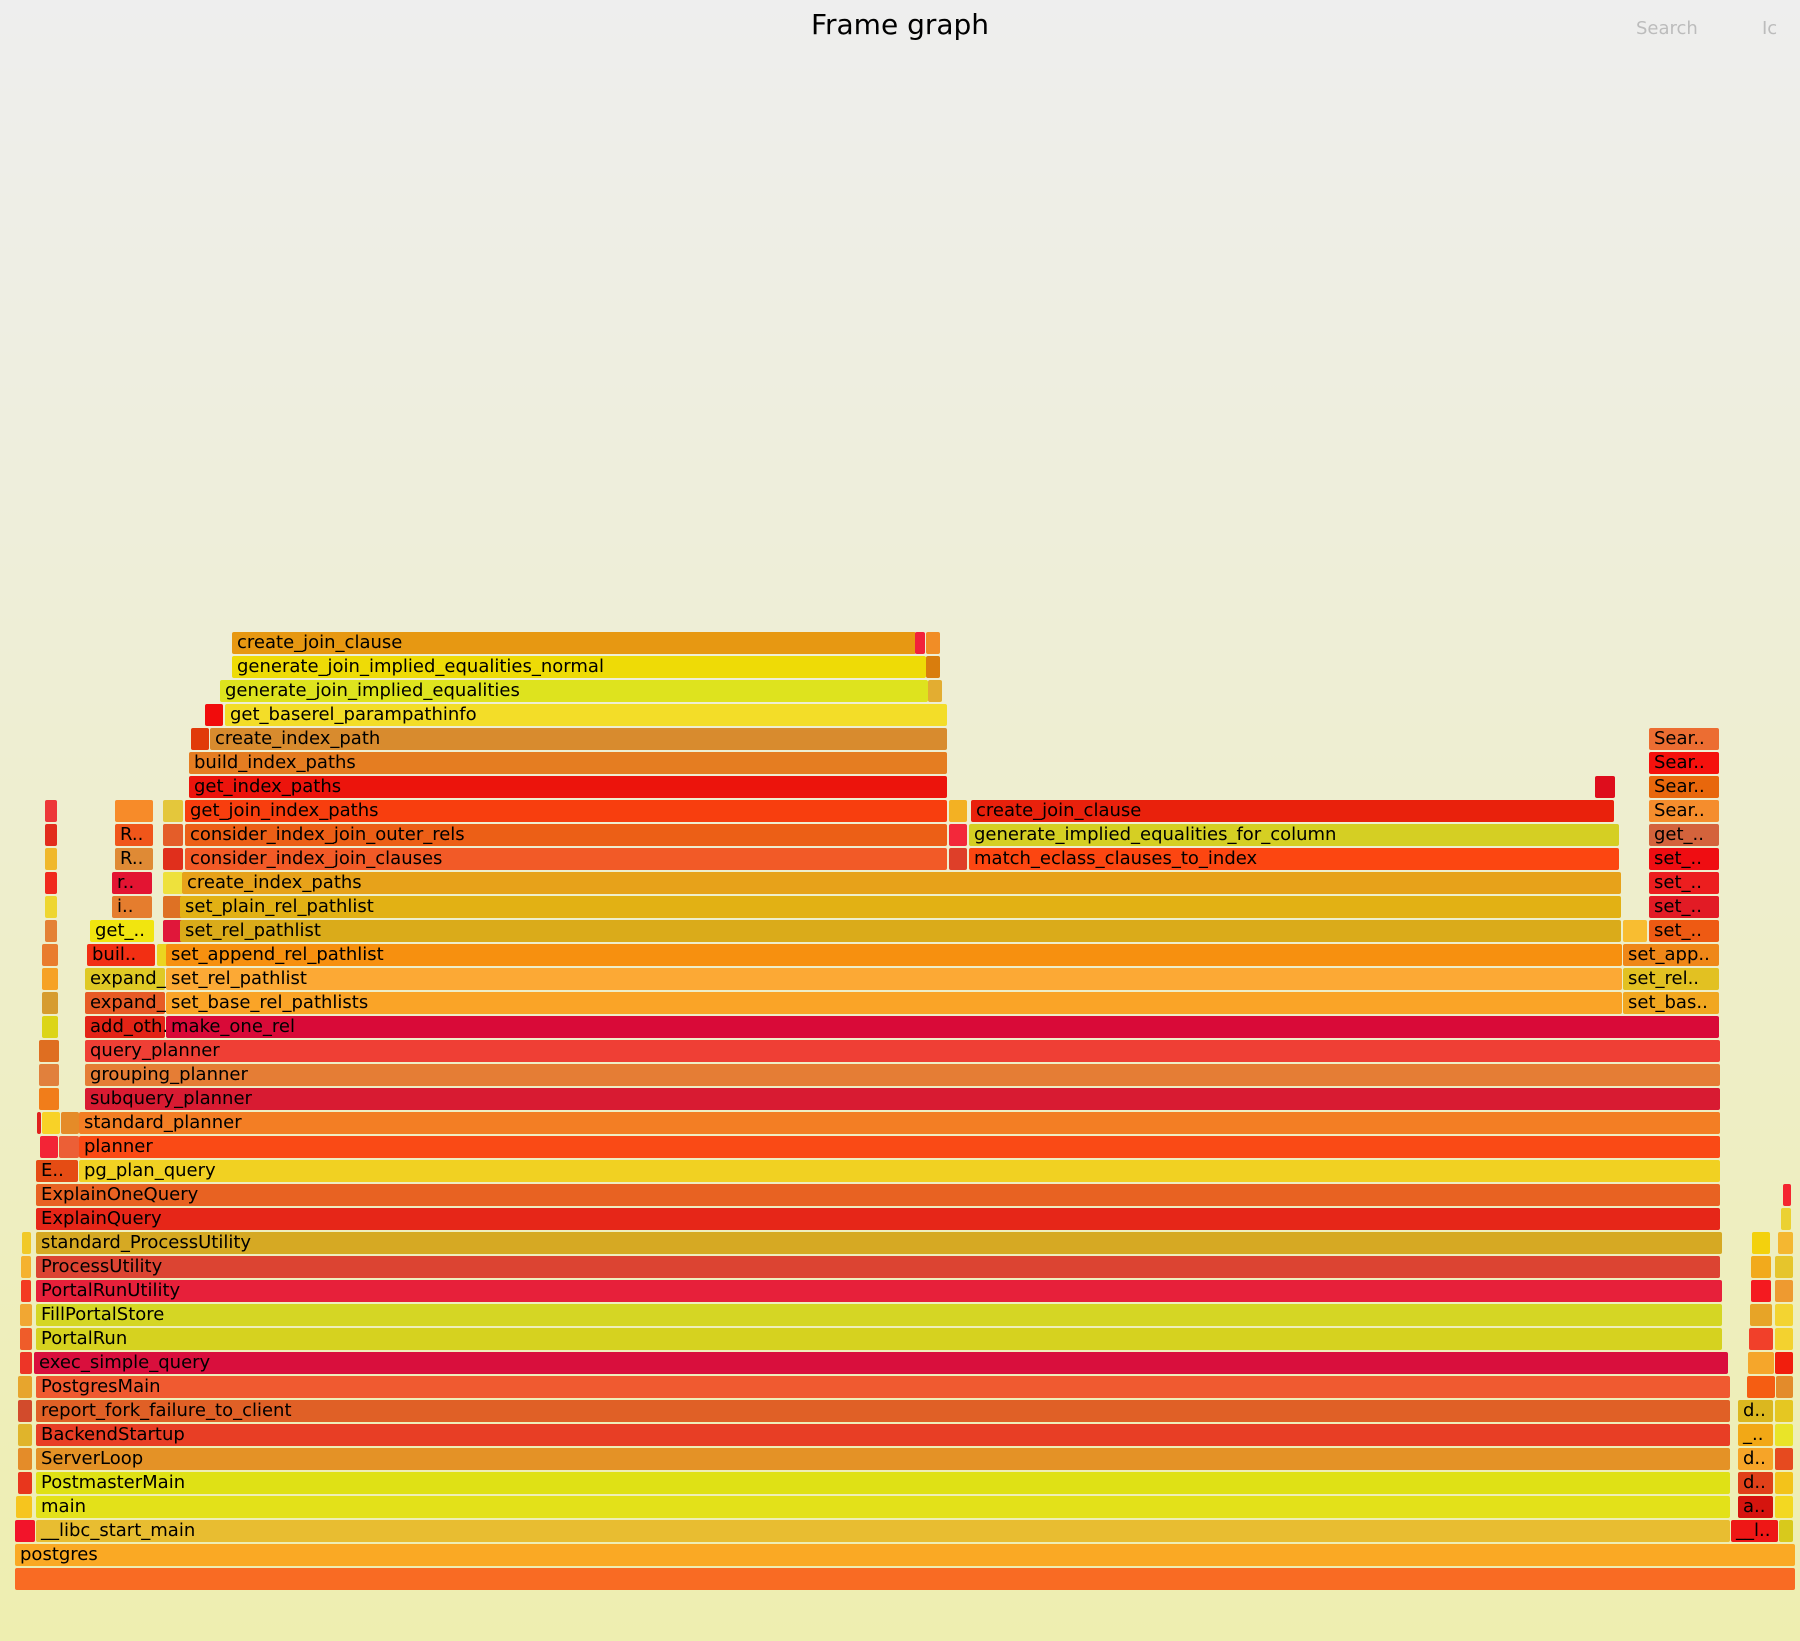 This screenshot has height=1641, width=1800. What do you see at coordinates (879, 1315) in the screenshot?
I see `flame-frame: FillPortalStore` at bounding box center [879, 1315].